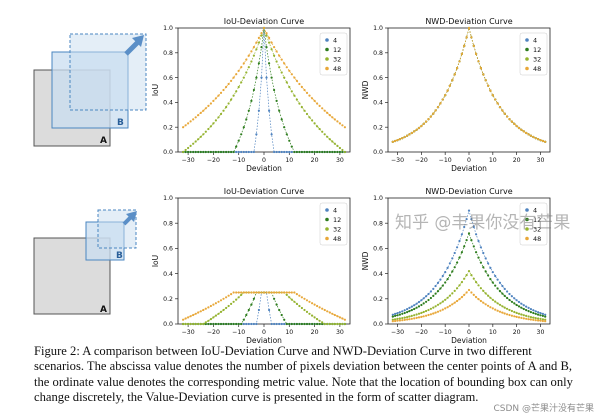 The height and width of the screenshot is (417, 600). Describe the element at coordinates (168, 198) in the screenshot. I see `y-tick-label: 1.0` at that location.